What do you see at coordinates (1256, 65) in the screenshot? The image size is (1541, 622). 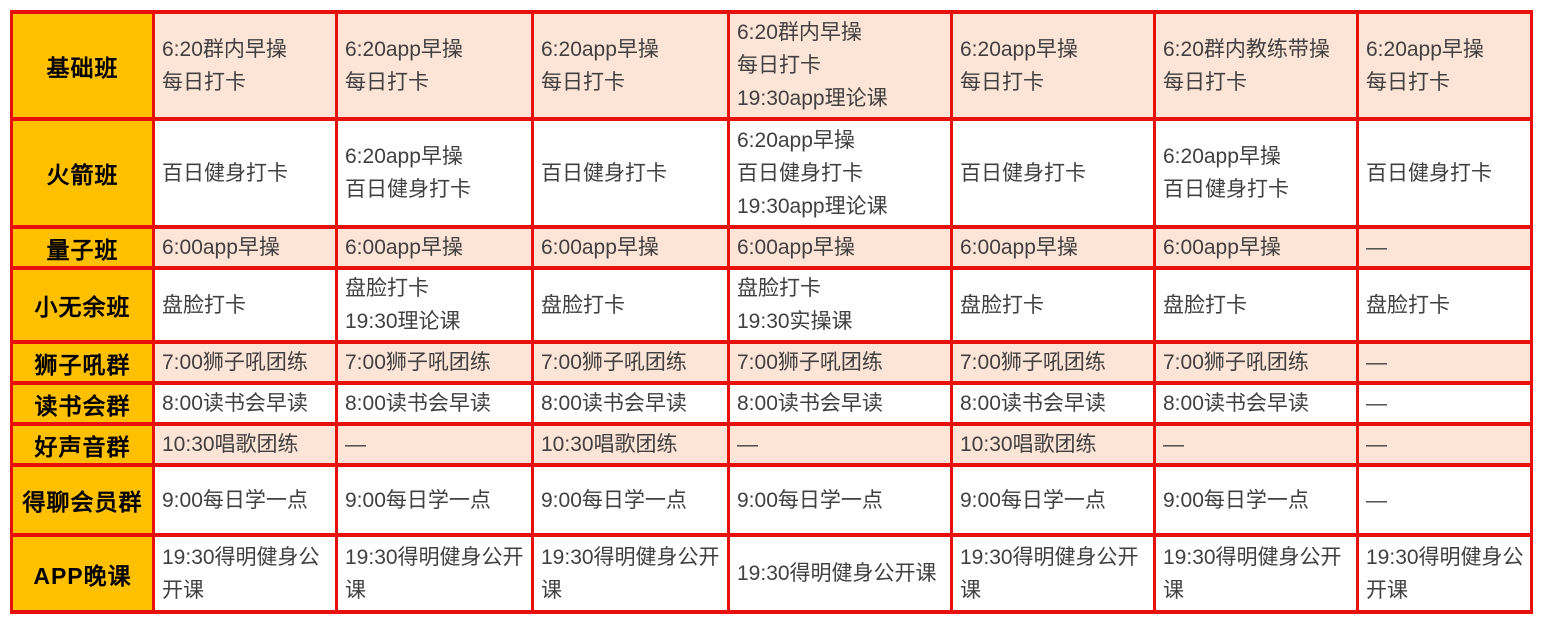 I see `schedule-cell: 6:20群内教练带操 每日打卡` at bounding box center [1256, 65].